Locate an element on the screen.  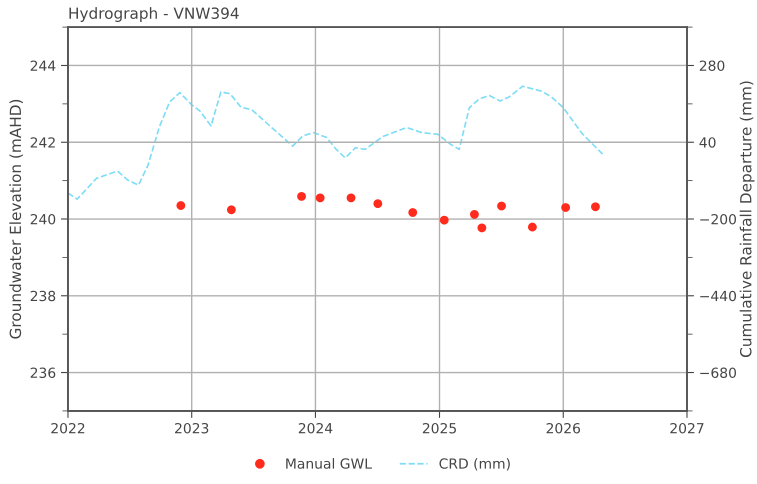
x-tick-label: 2026 is located at coordinates (563, 428).